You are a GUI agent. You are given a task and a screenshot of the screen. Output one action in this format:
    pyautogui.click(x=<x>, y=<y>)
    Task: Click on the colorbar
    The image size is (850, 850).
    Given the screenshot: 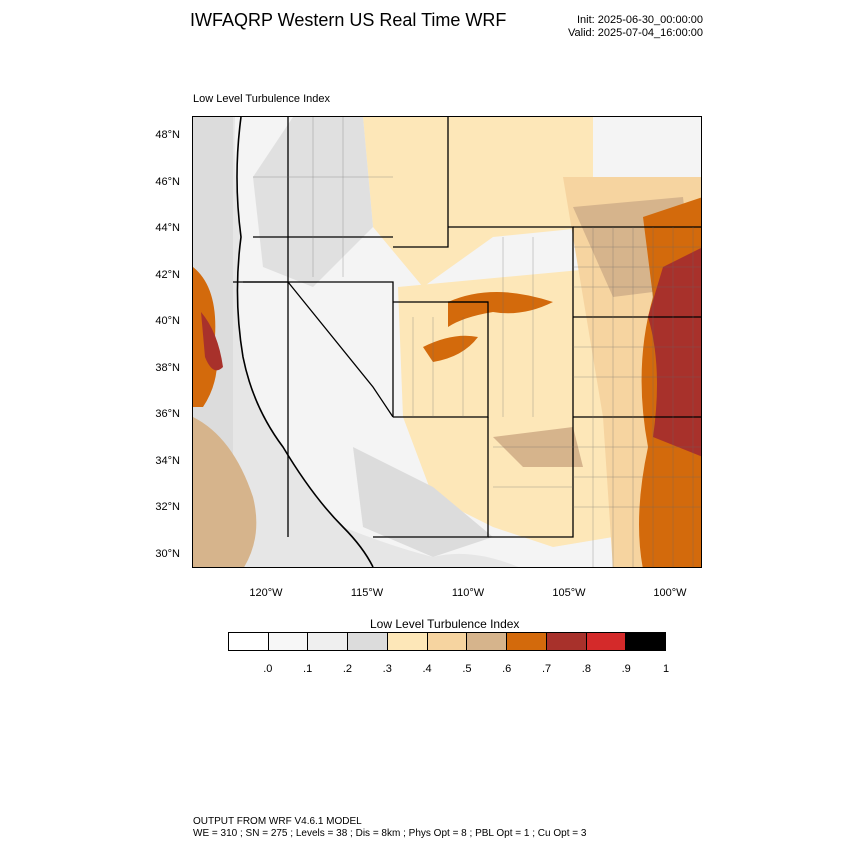 What is the action you would take?
    pyautogui.click(x=447, y=641)
    